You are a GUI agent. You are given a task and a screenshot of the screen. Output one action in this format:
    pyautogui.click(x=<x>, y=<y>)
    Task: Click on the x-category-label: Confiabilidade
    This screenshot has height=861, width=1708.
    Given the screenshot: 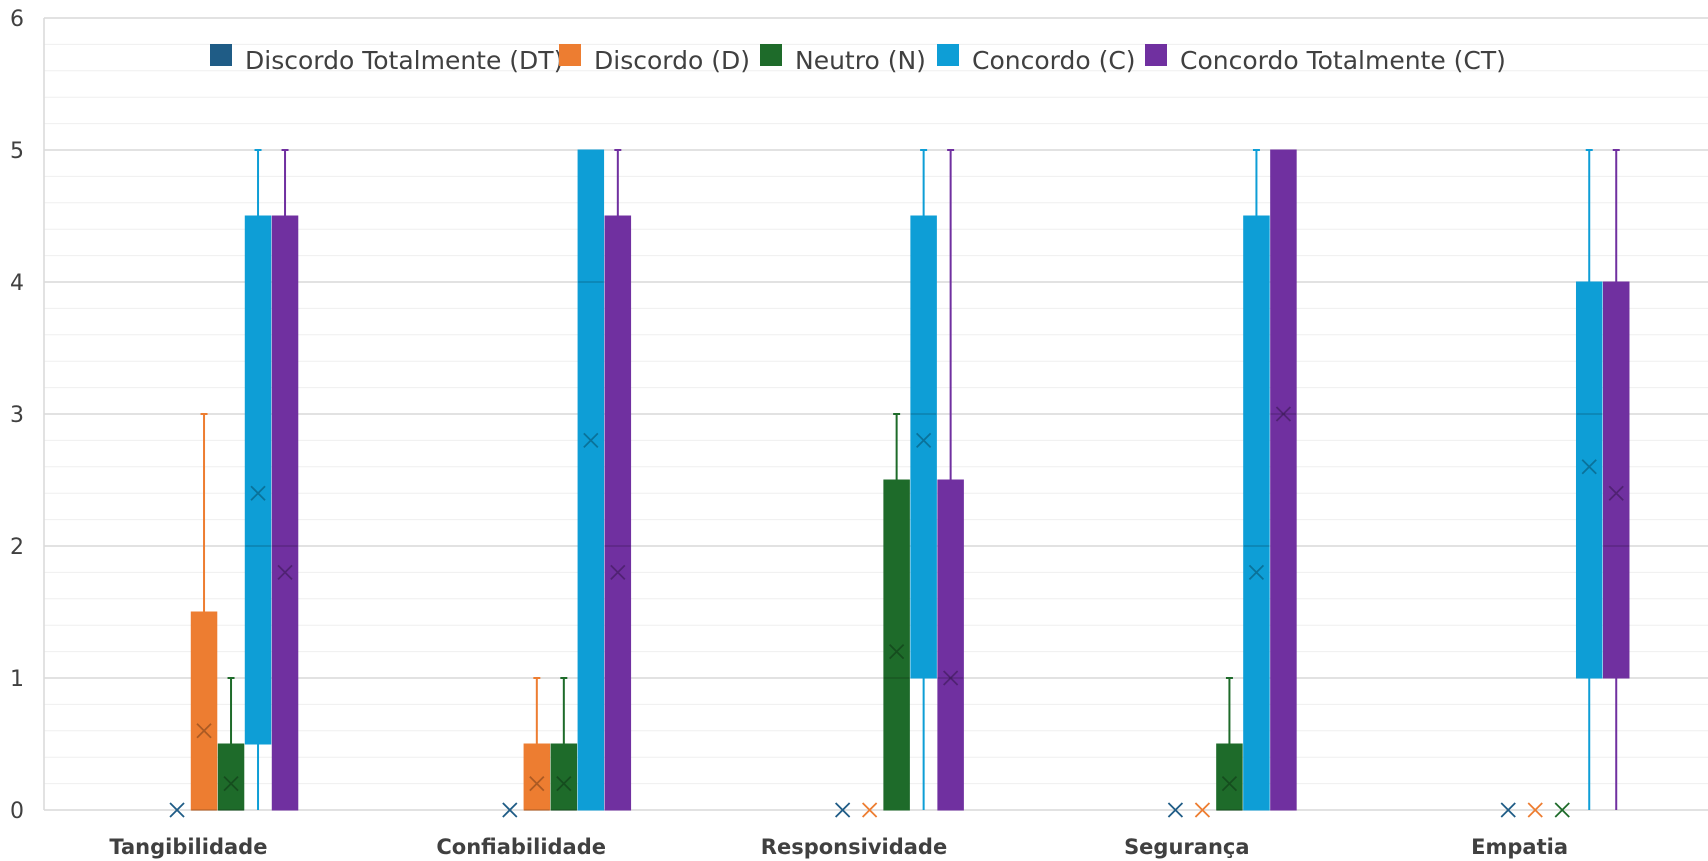 What is the action you would take?
    pyautogui.click(x=521, y=847)
    